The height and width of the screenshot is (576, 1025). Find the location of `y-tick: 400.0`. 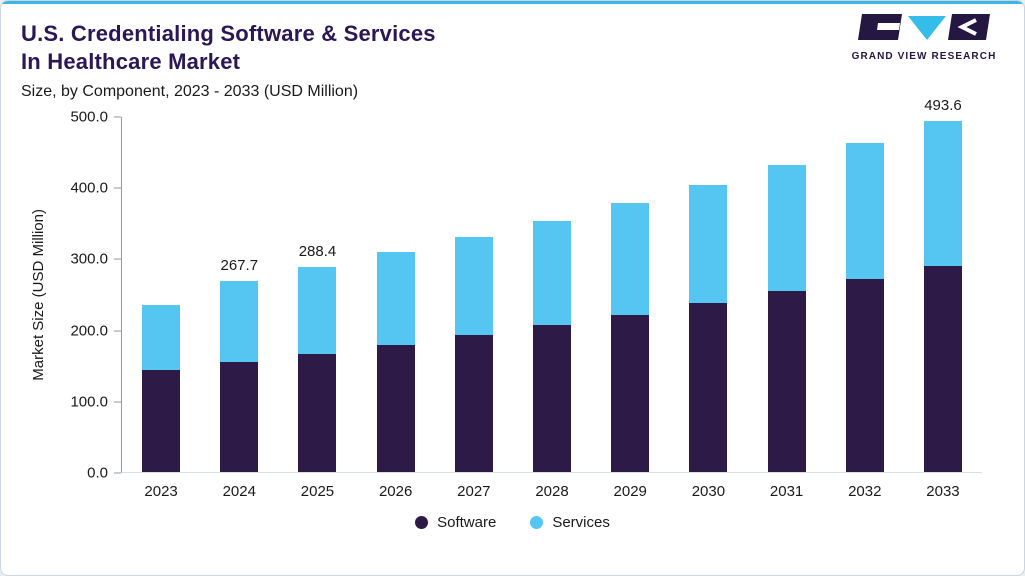

y-tick: 400.0 is located at coordinates (95, 188).